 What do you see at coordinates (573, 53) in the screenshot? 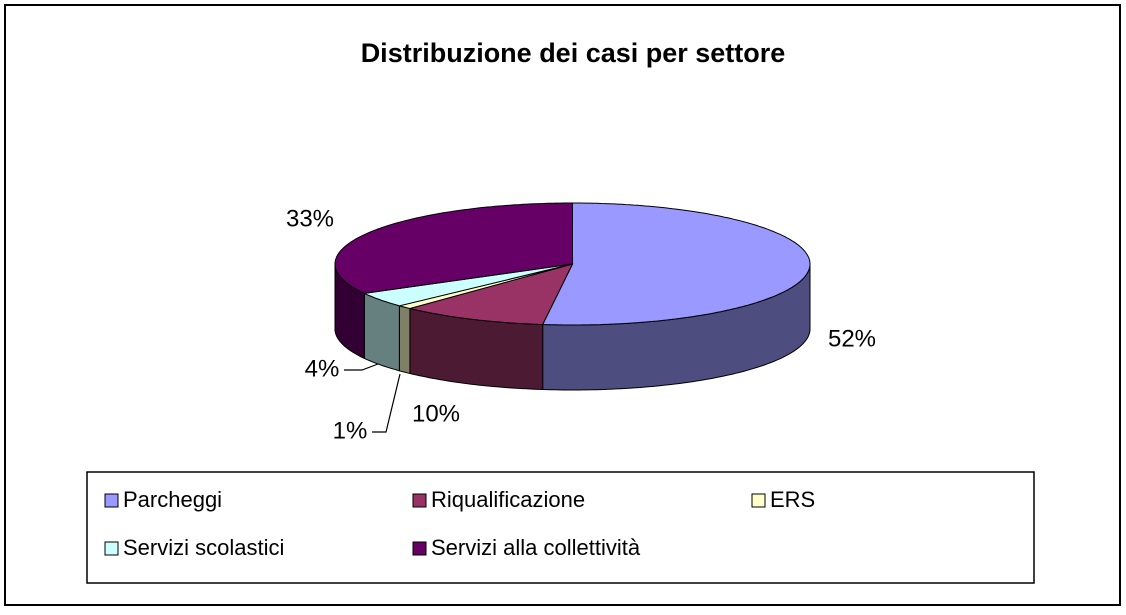
I see `chart-title: Distribuzione dei casi per settore` at bounding box center [573, 53].